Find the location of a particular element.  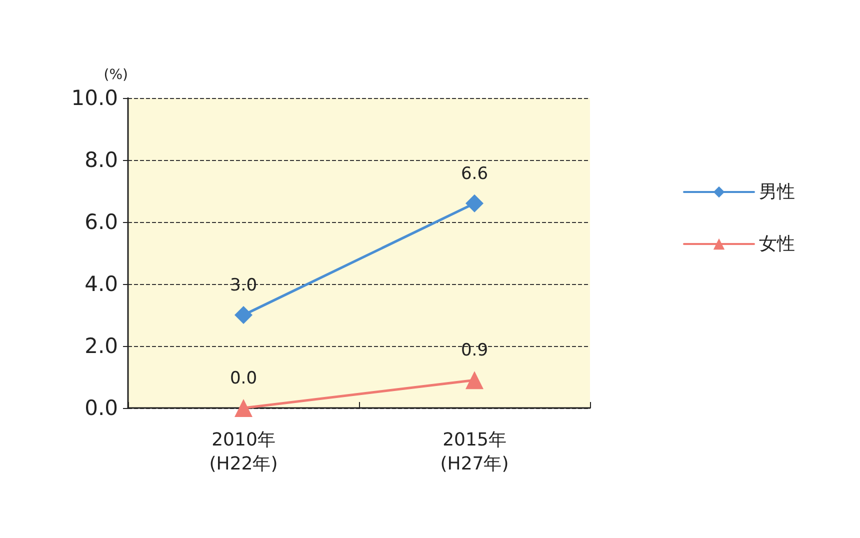

y-tick-label: 10.0 is located at coordinates (94, 98).